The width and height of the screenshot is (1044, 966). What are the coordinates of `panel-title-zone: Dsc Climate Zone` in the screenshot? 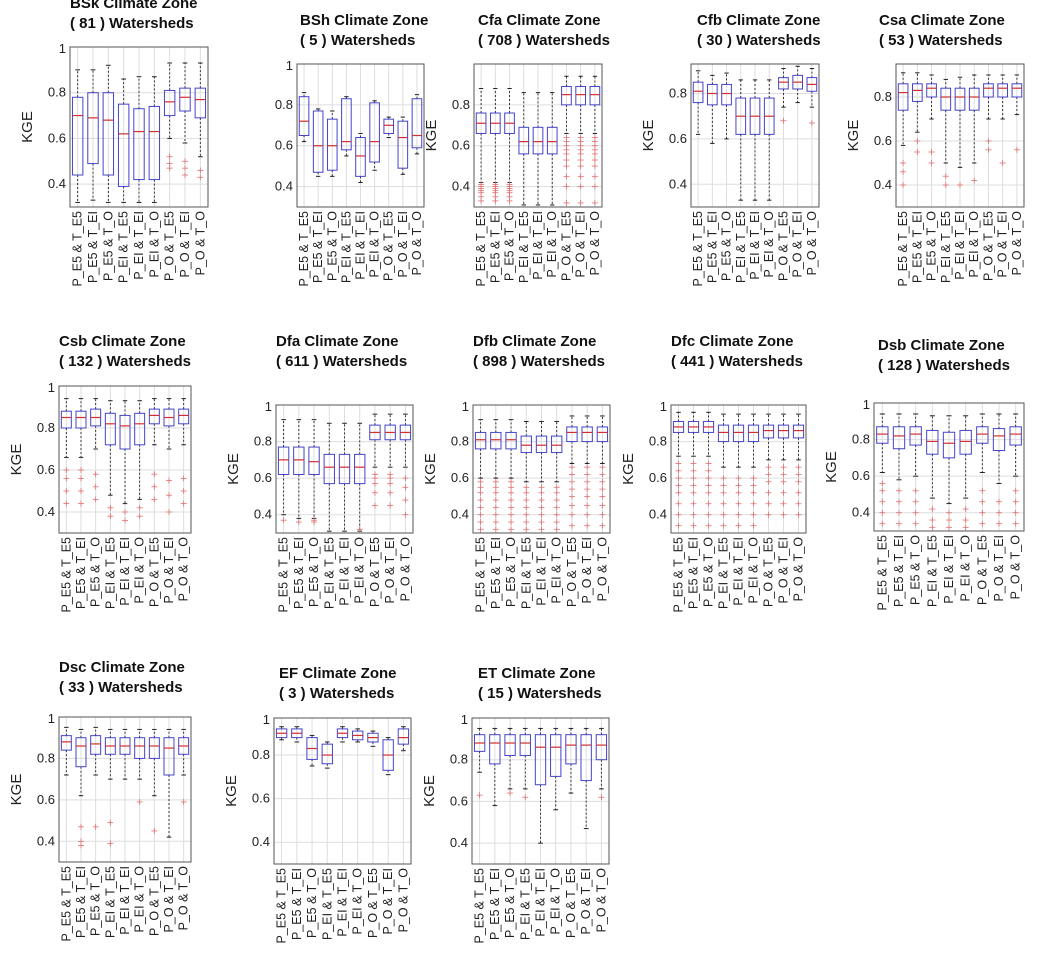 It's located at (122, 667).